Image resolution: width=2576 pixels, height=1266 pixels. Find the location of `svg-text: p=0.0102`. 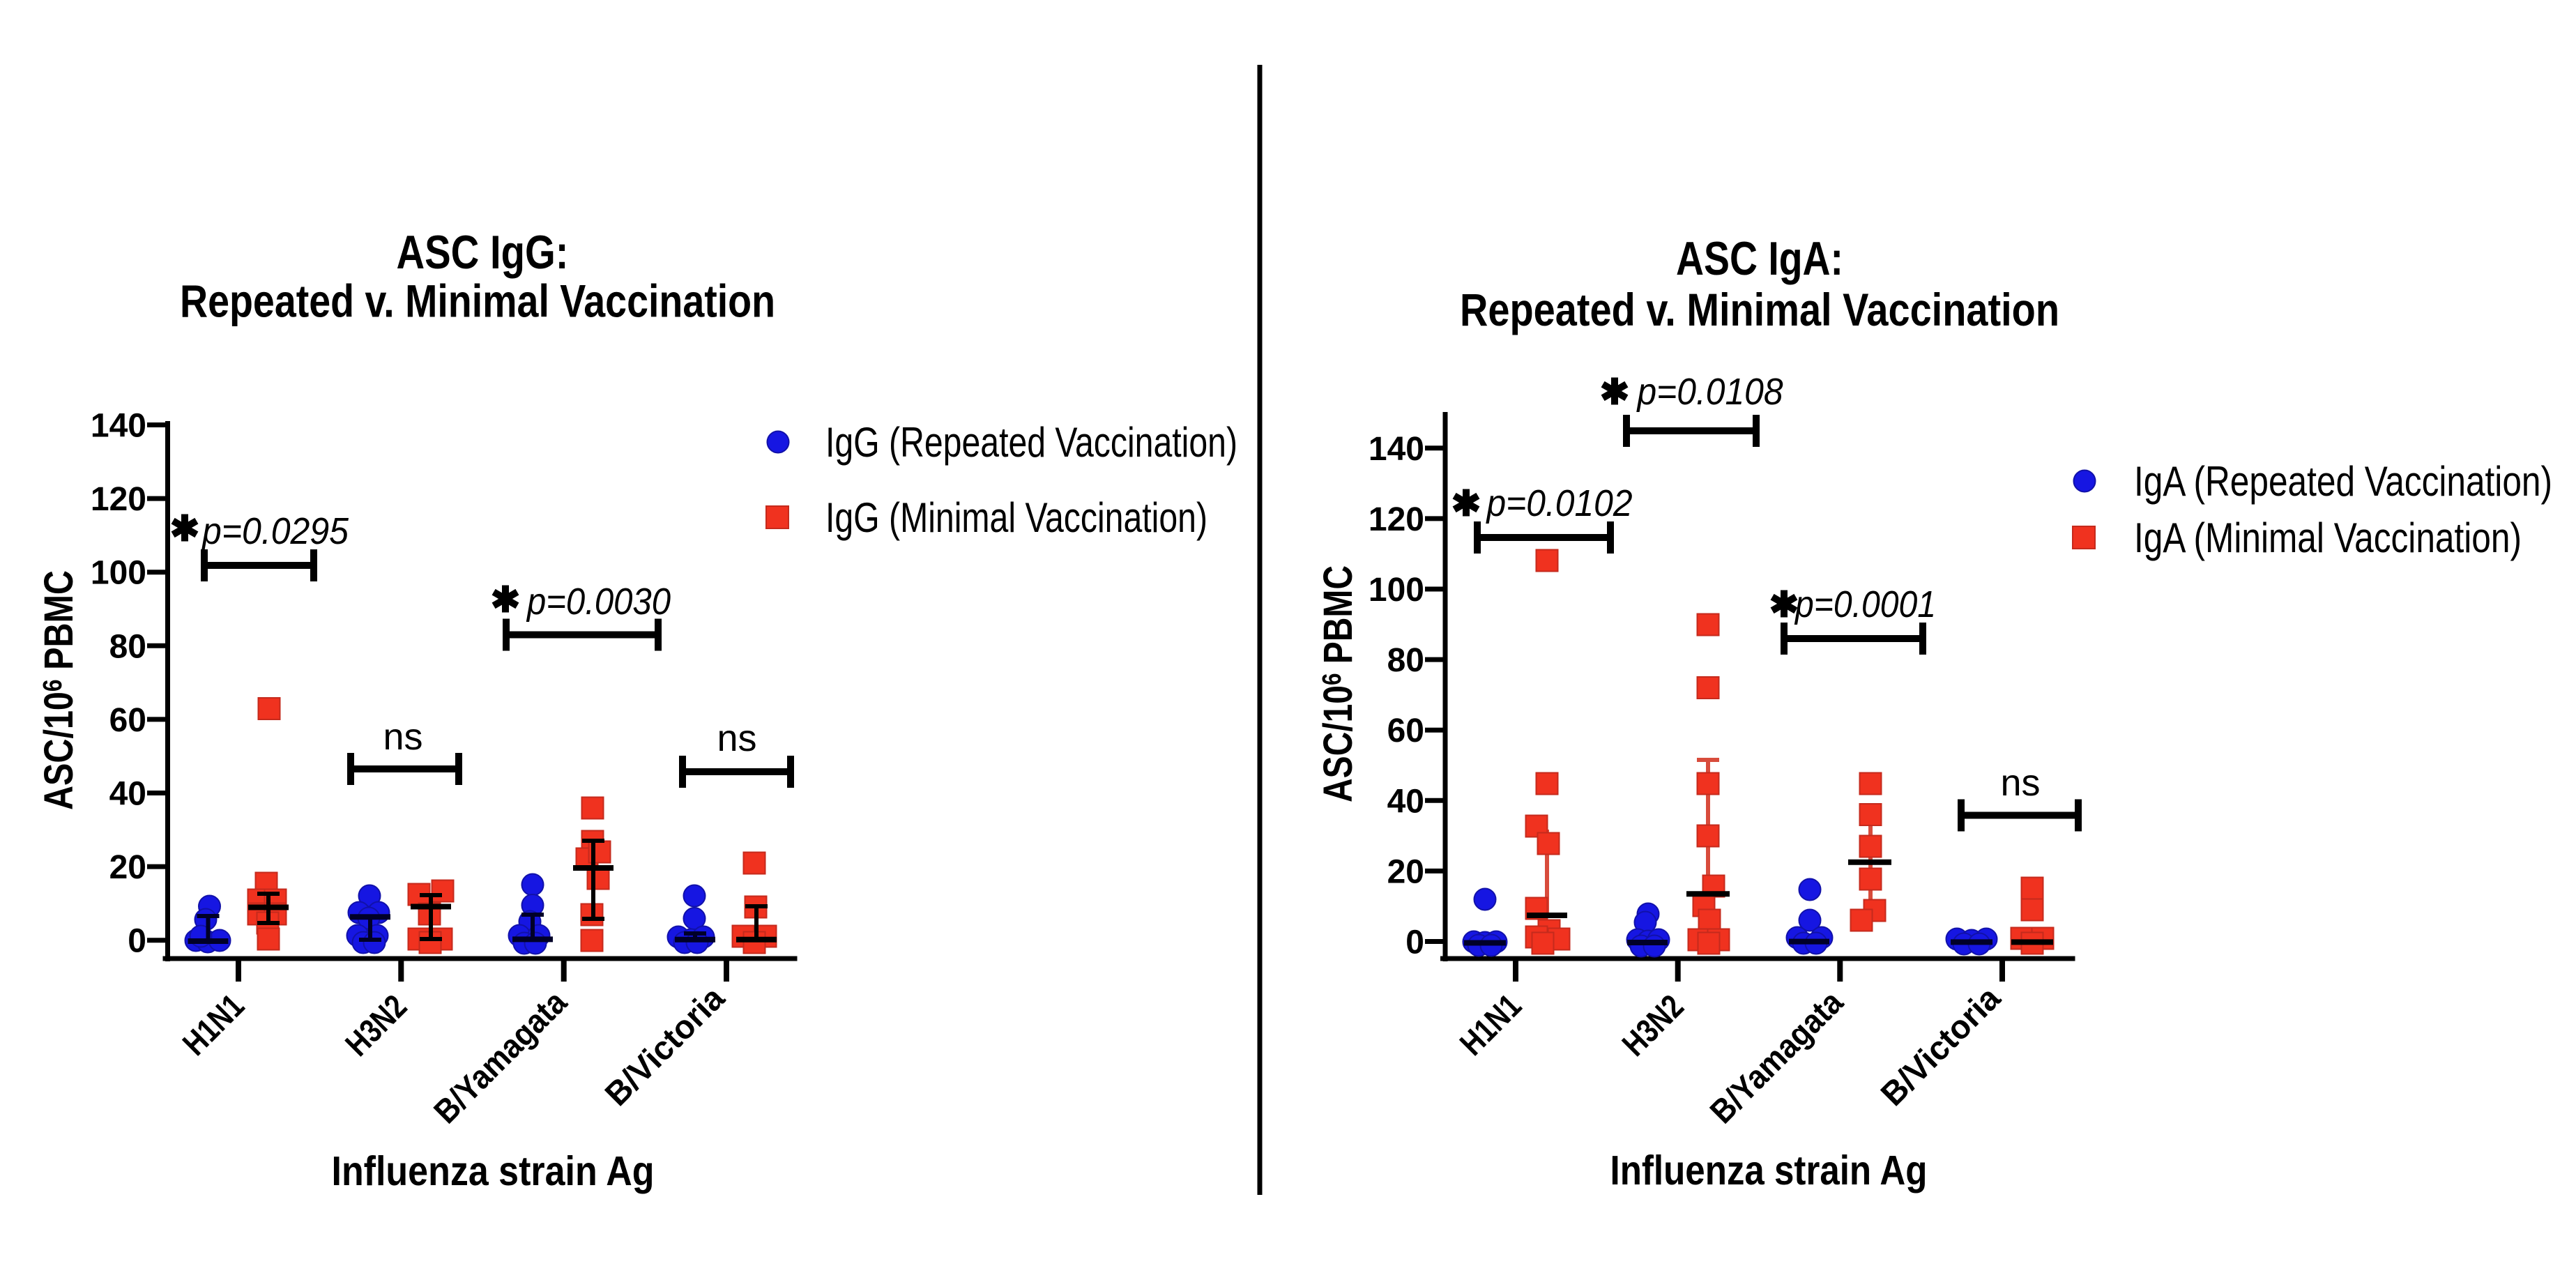

svg-text: p=0.0102 is located at coordinates (1559, 503).